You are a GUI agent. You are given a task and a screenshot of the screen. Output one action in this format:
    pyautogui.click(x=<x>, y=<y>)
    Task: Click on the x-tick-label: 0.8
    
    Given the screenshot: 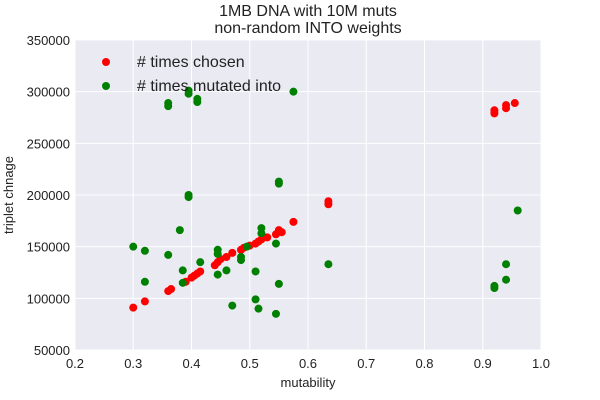 What is the action you would take?
    pyautogui.click(x=424, y=363)
    